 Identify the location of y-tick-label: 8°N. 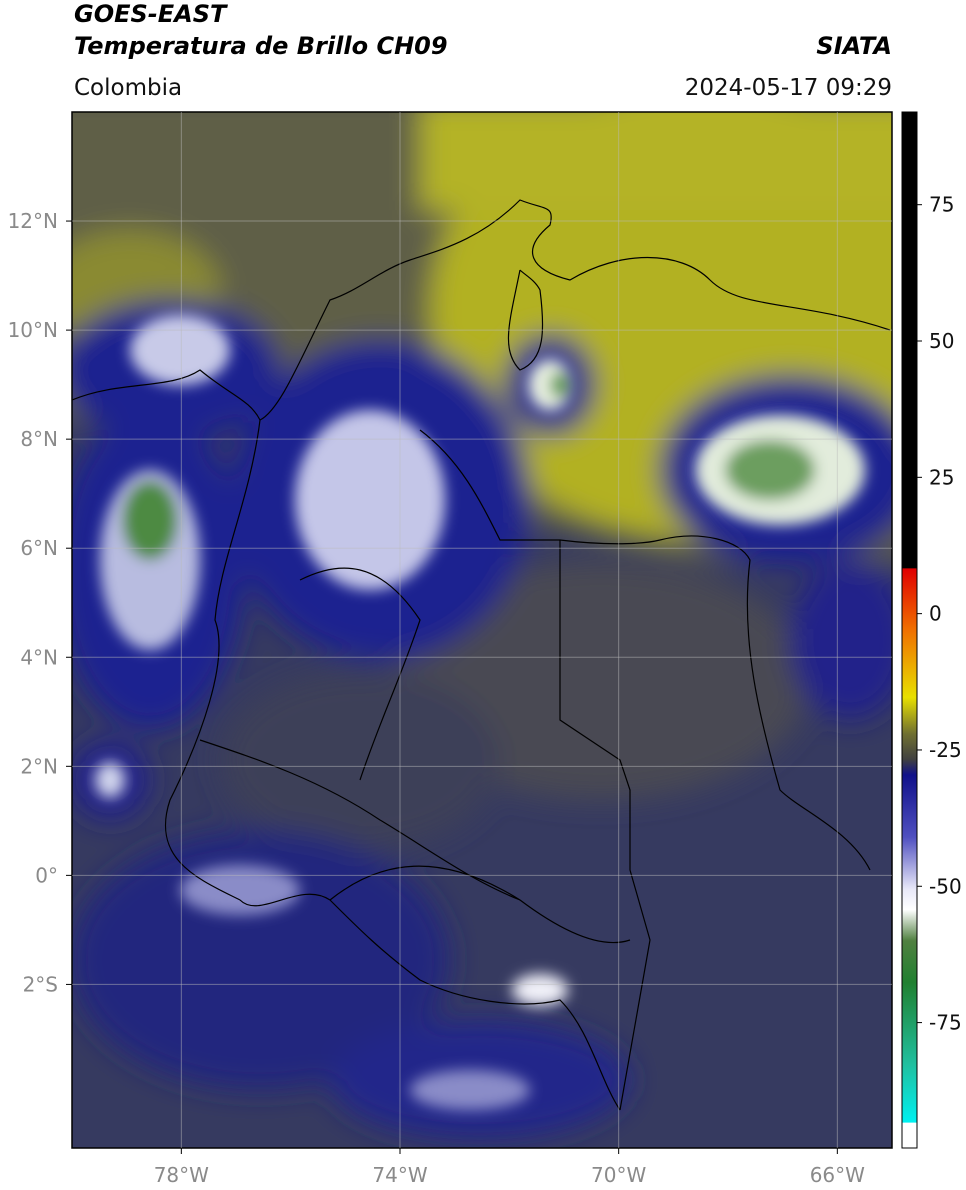
(39, 439).